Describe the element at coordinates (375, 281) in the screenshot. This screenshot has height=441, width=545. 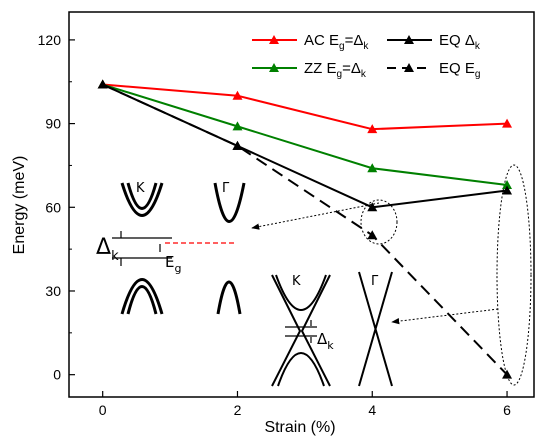
I see `inset-gamma-label-right: Γ` at that location.